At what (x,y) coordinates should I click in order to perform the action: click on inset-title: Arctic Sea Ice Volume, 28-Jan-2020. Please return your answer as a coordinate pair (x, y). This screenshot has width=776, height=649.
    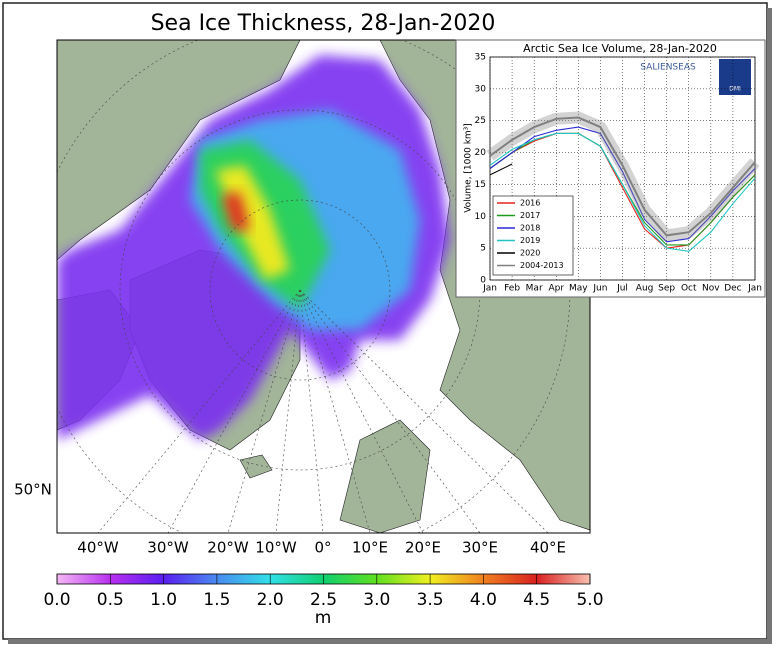
    Looking at the image, I should click on (620, 48).